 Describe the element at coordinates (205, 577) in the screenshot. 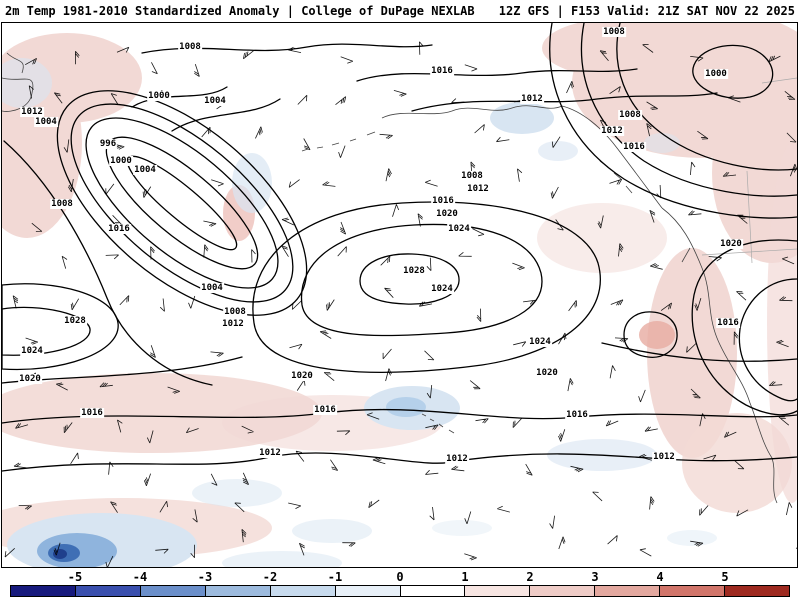

I see `colorbar-tick-label: -3` at that location.